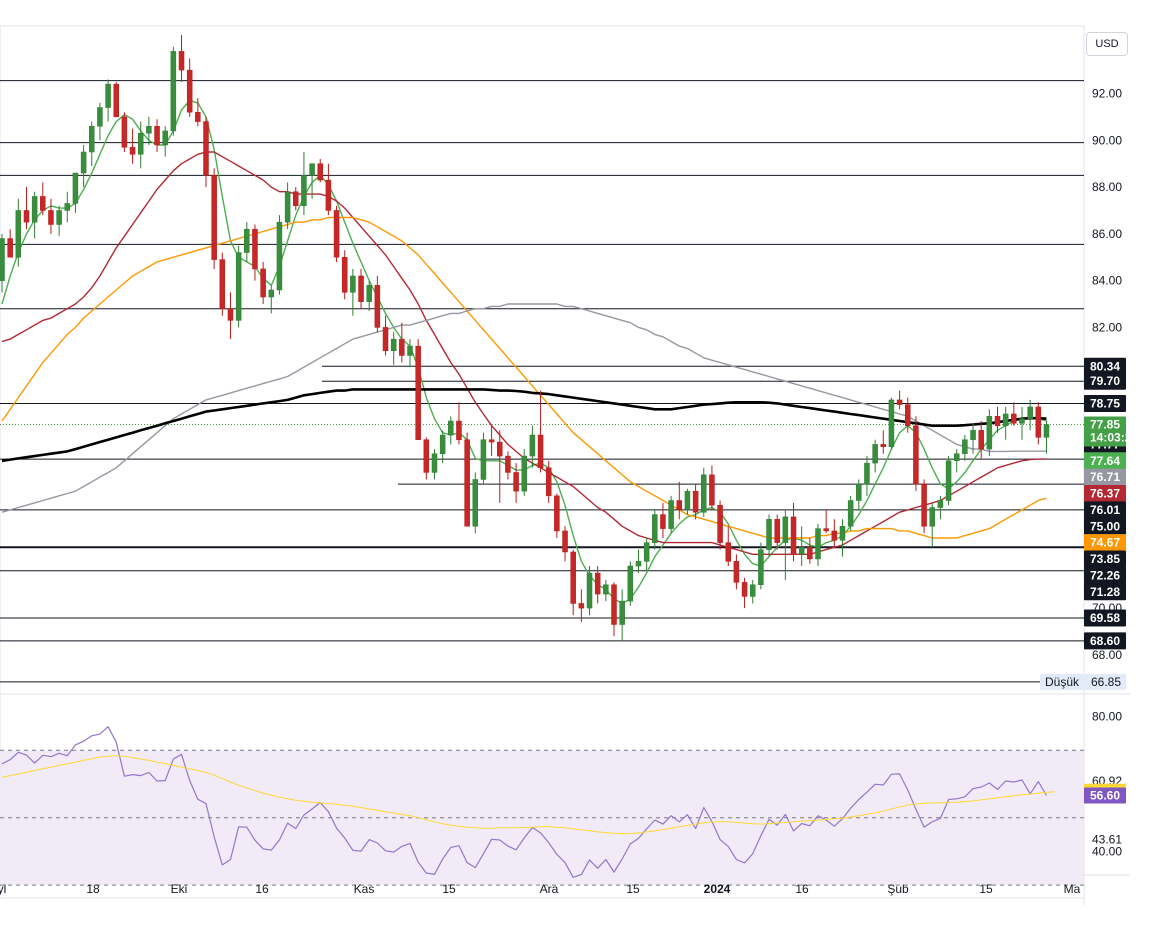  I want to click on price-tag: 74.67, so click(1105, 543).